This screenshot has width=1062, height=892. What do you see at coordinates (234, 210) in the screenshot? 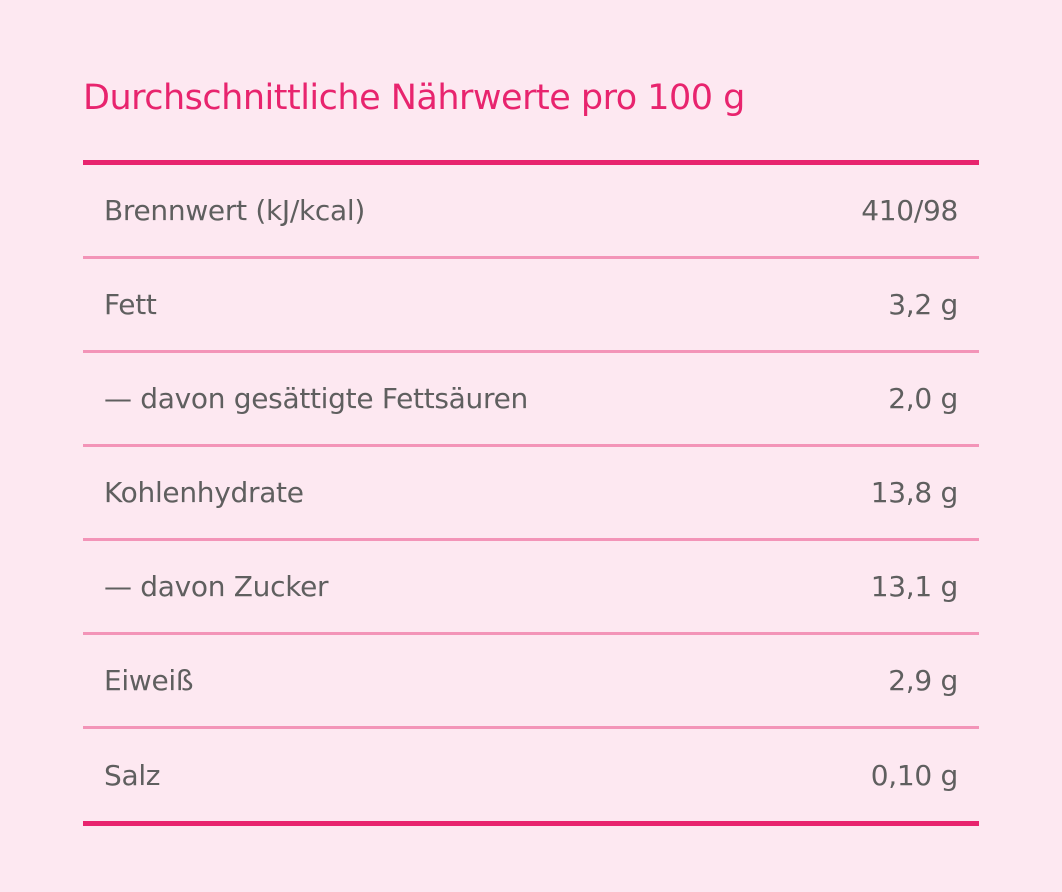
I see `row-label: Brennwert (kJ/kcal)` at bounding box center [234, 210].